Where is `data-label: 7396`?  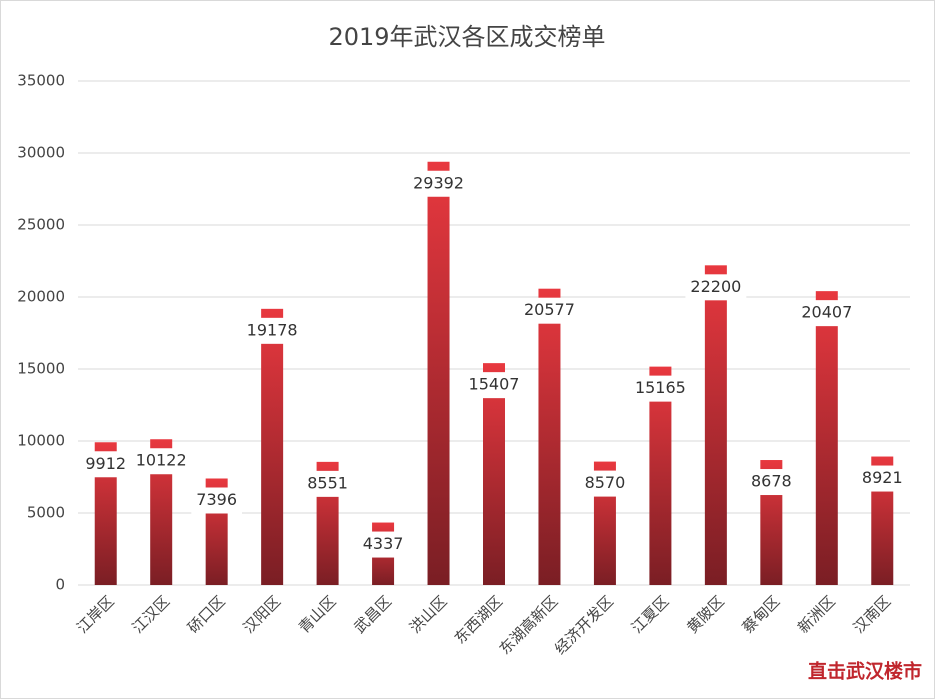 data-label: 7396 is located at coordinates (216, 499).